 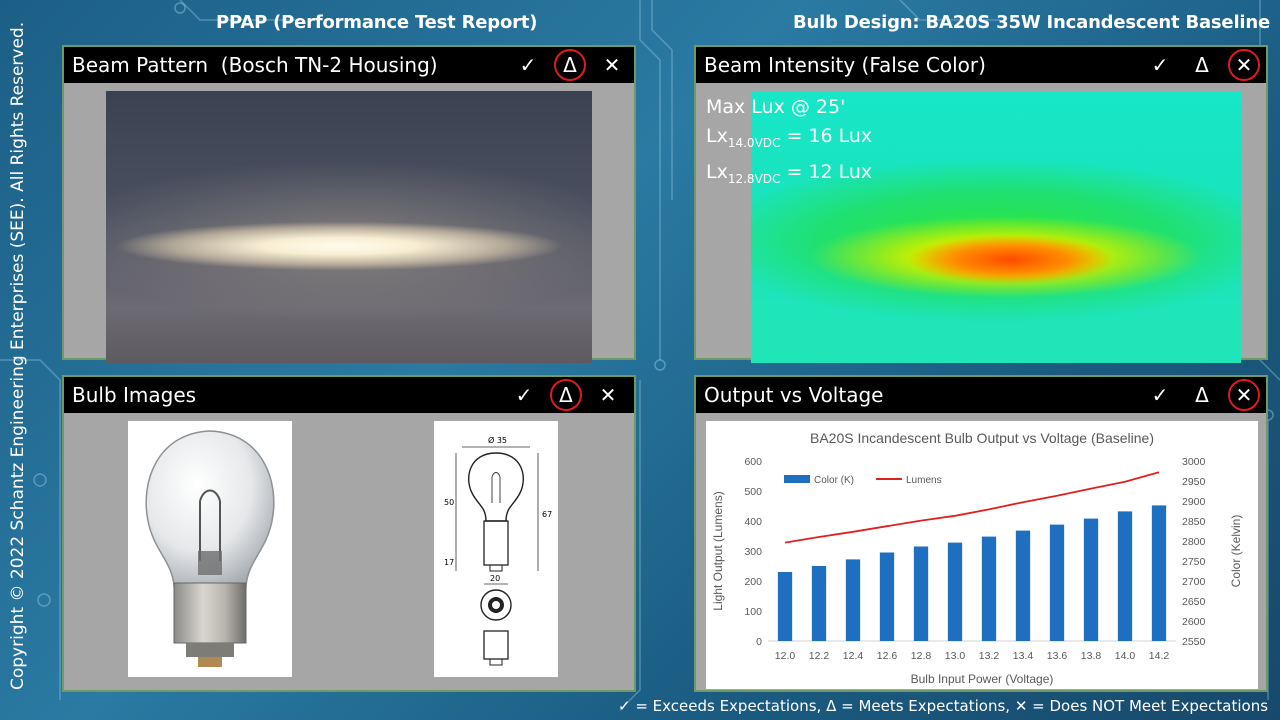 I want to click on svg-text: Ø 35, so click(x=497, y=440).